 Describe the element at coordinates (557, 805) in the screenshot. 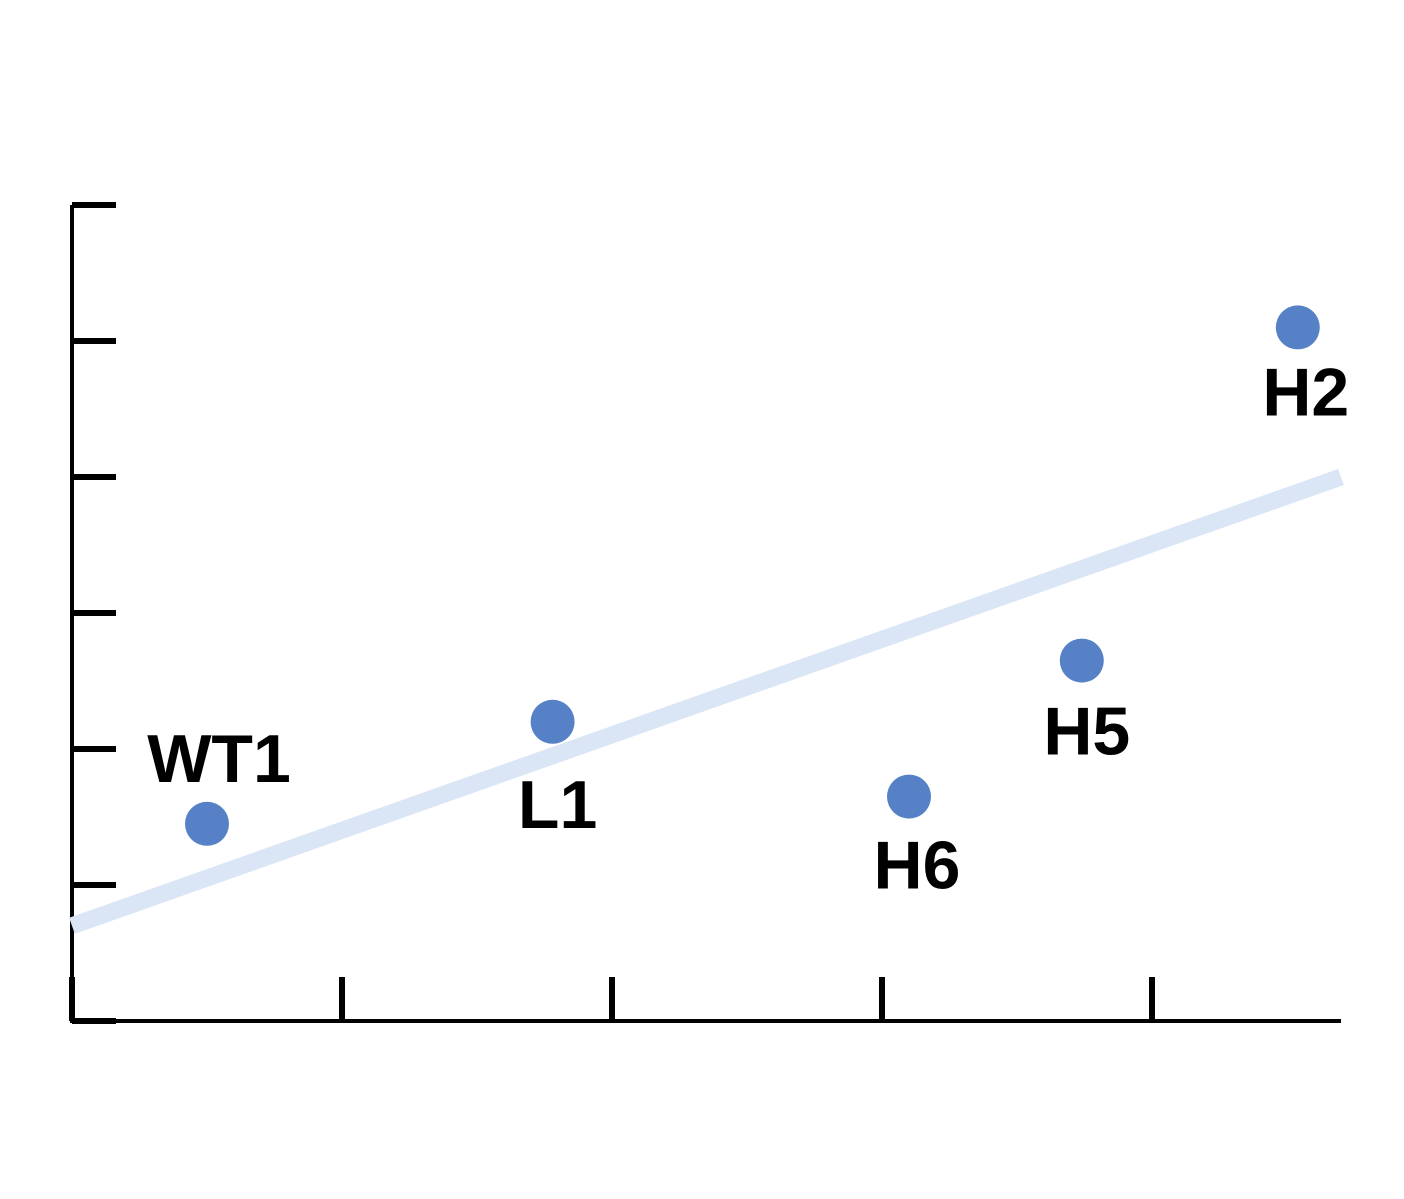

I see `point-label-l1: L1` at that location.